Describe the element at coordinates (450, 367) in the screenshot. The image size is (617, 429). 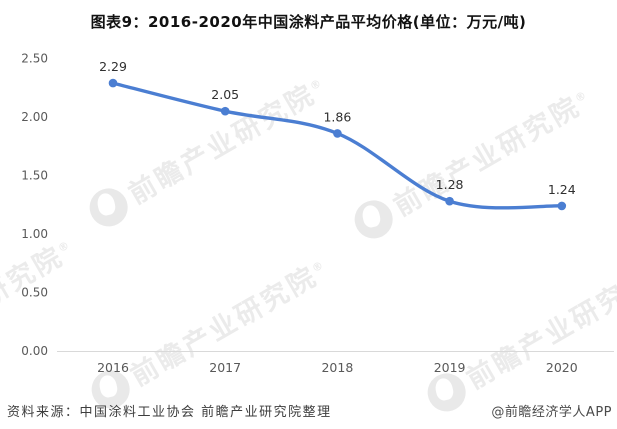
I see `x-axis-category-label: 2019` at that location.